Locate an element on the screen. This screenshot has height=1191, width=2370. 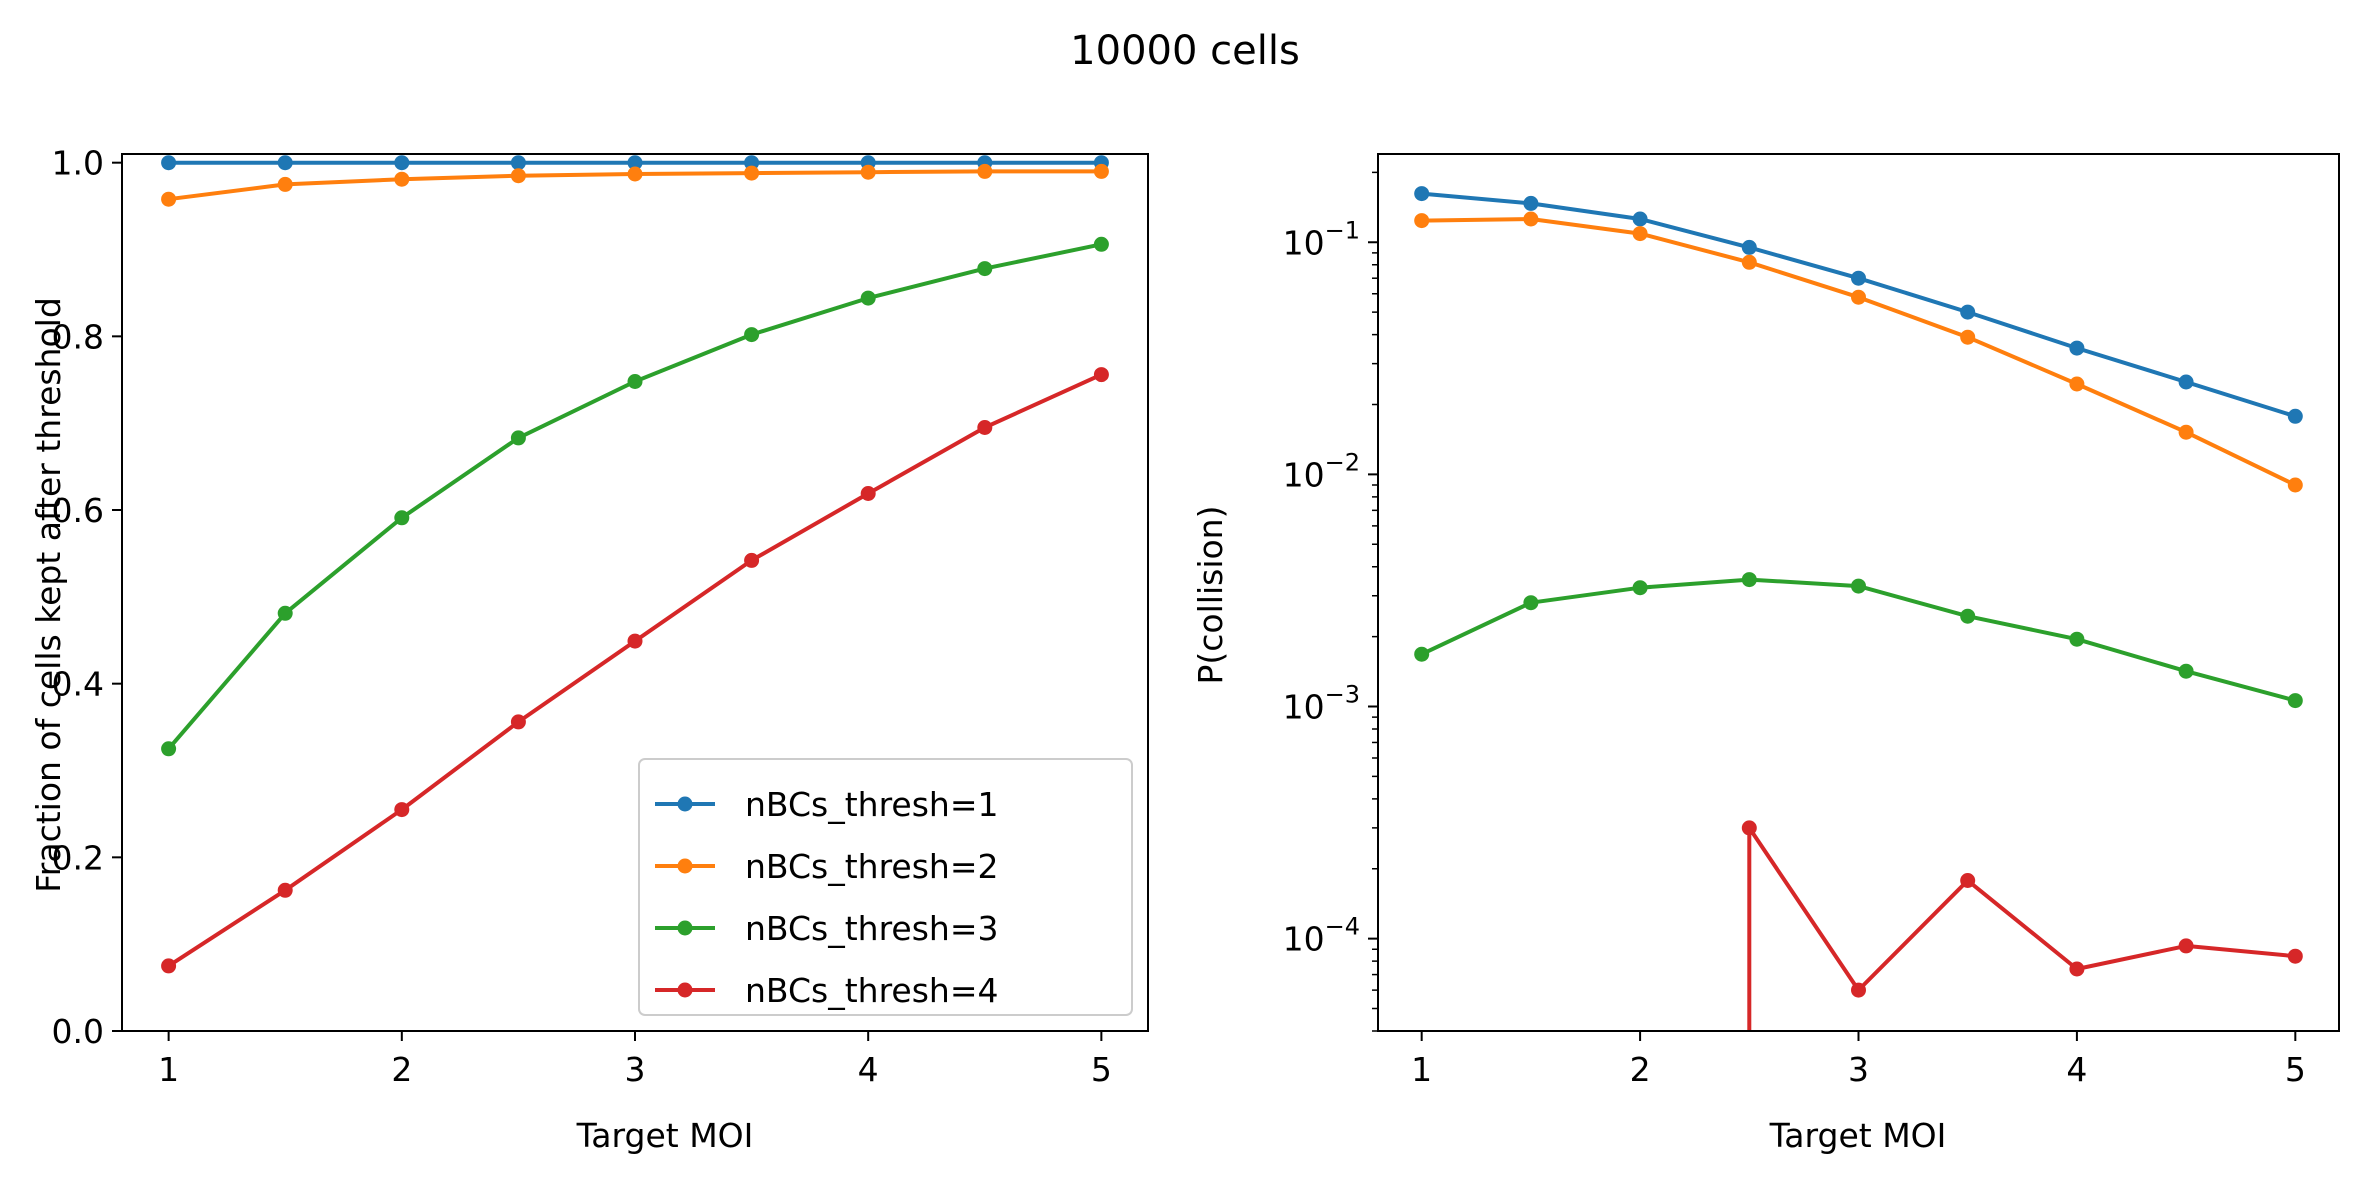
left-y-tick-label: 0.8 is located at coordinates (78, 336).